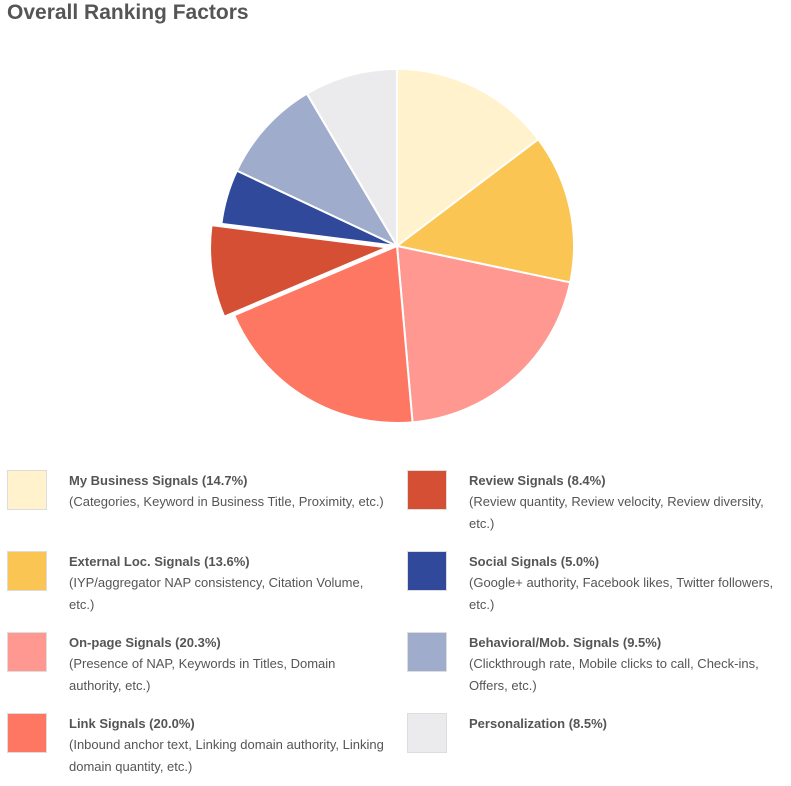  Describe the element at coordinates (534, 561) in the screenshot. I see `legend-label: Social Signals (5.0%)` at that location.